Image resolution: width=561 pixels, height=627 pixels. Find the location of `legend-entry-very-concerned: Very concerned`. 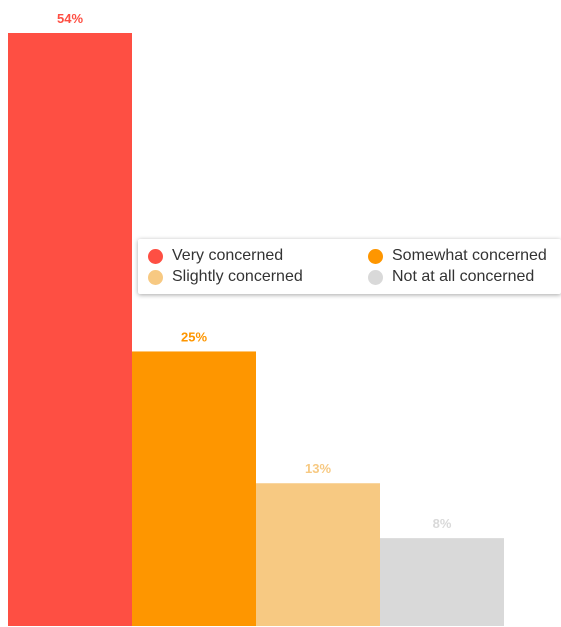

legend-entry-very-concerned: Very concerned is located at coordinates (215, 256).